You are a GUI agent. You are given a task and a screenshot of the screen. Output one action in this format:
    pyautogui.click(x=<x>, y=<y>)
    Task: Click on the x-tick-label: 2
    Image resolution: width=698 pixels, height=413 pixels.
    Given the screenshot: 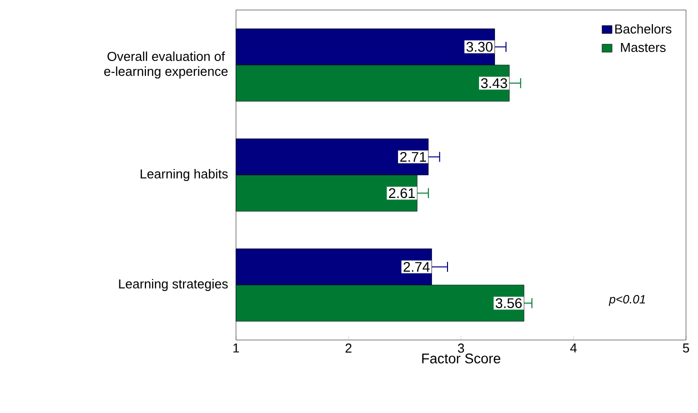 What is the action you would take?
    pyautogui.click(x=349, y=348)
    